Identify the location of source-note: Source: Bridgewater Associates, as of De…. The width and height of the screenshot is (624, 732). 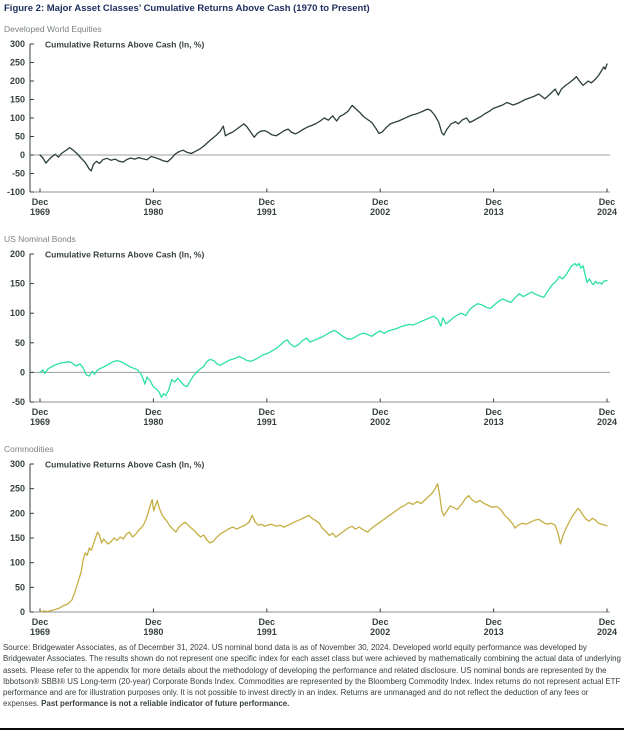
(312, 676).